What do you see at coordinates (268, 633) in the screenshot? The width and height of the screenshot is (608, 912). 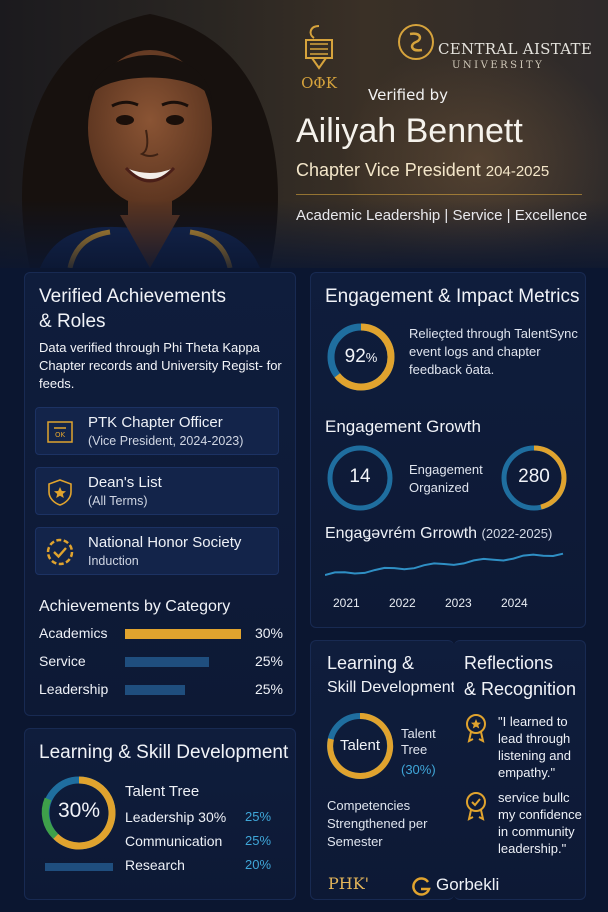 I see `category-value-label: 30%` at bounding box center [268, 633].